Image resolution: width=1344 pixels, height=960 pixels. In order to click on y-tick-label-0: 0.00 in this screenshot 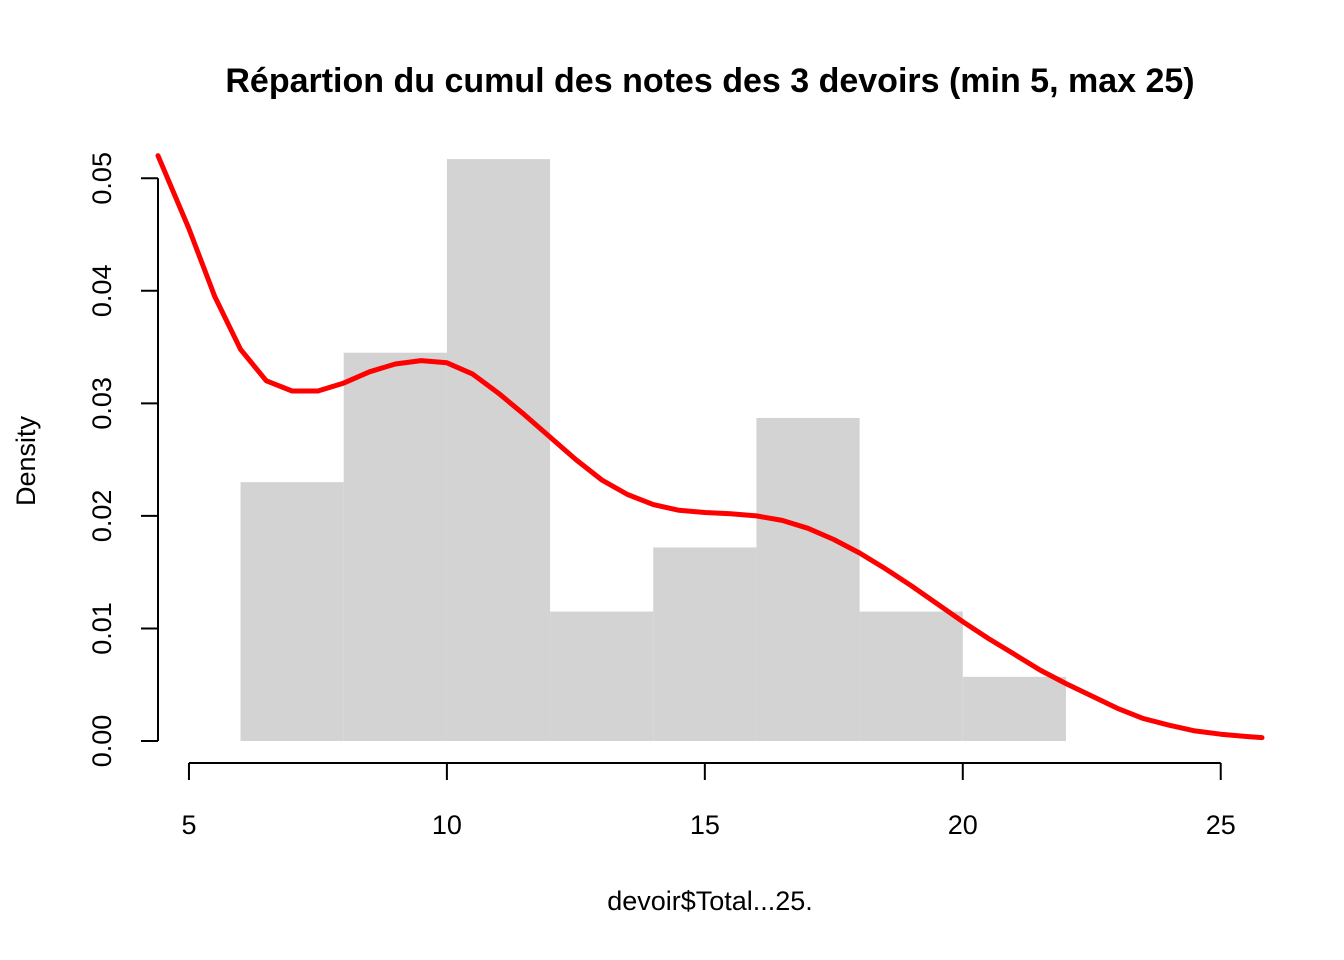, I will do `click(102, 741)`.